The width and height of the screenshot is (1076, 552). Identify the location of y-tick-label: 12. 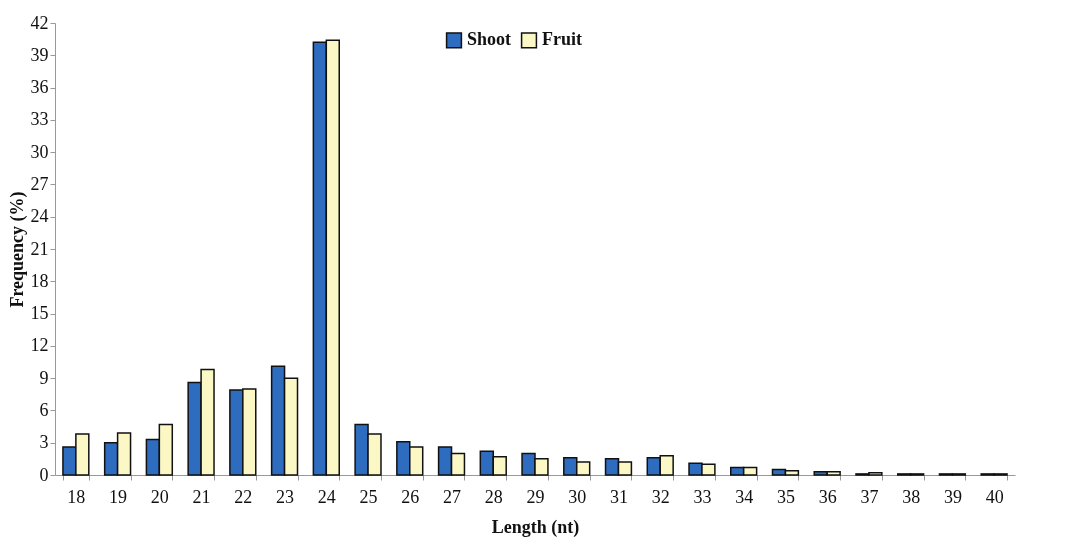
(39, 345).